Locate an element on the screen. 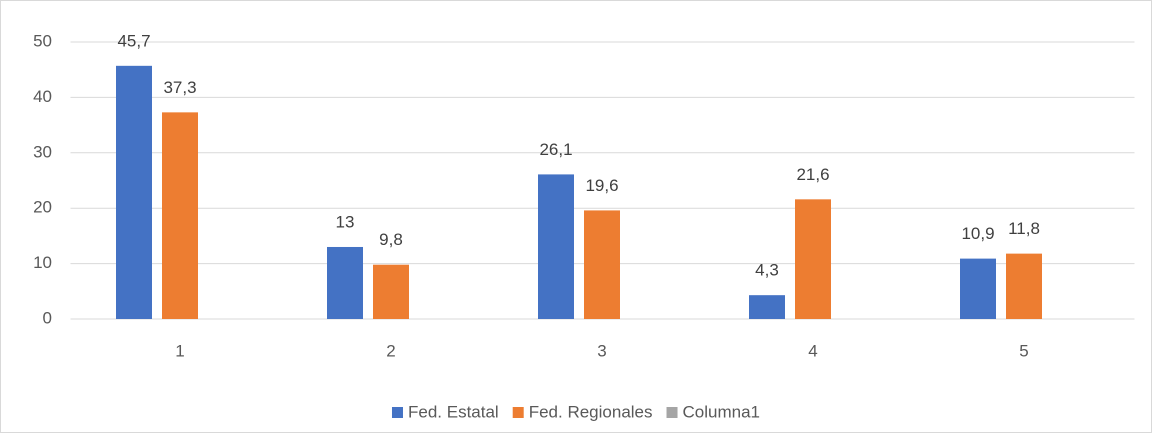 The image size is (1152, 433). data-label: 11,8 is located at coordinates (1024, 228).